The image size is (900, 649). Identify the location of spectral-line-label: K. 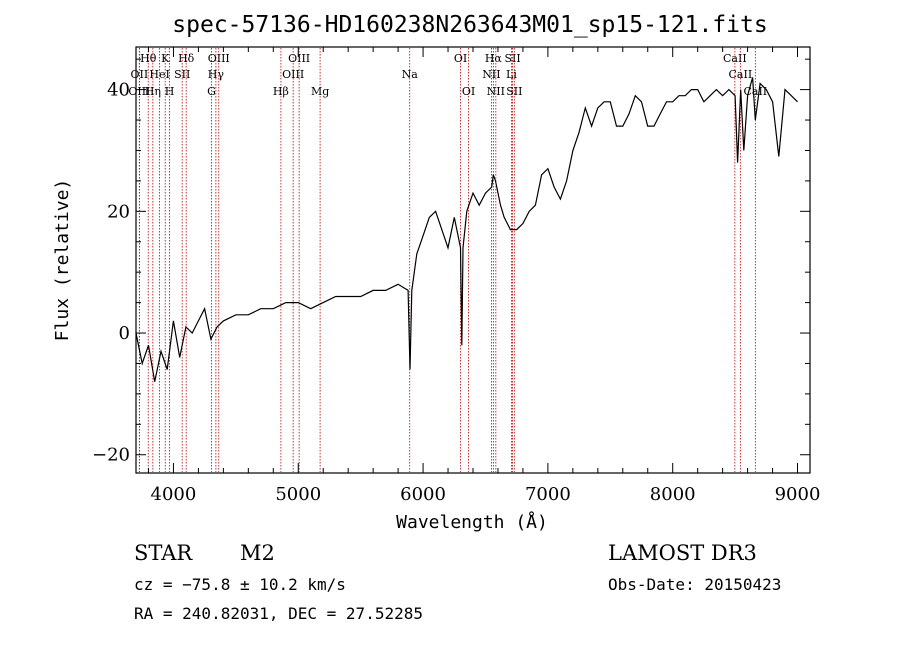
(165, 58).